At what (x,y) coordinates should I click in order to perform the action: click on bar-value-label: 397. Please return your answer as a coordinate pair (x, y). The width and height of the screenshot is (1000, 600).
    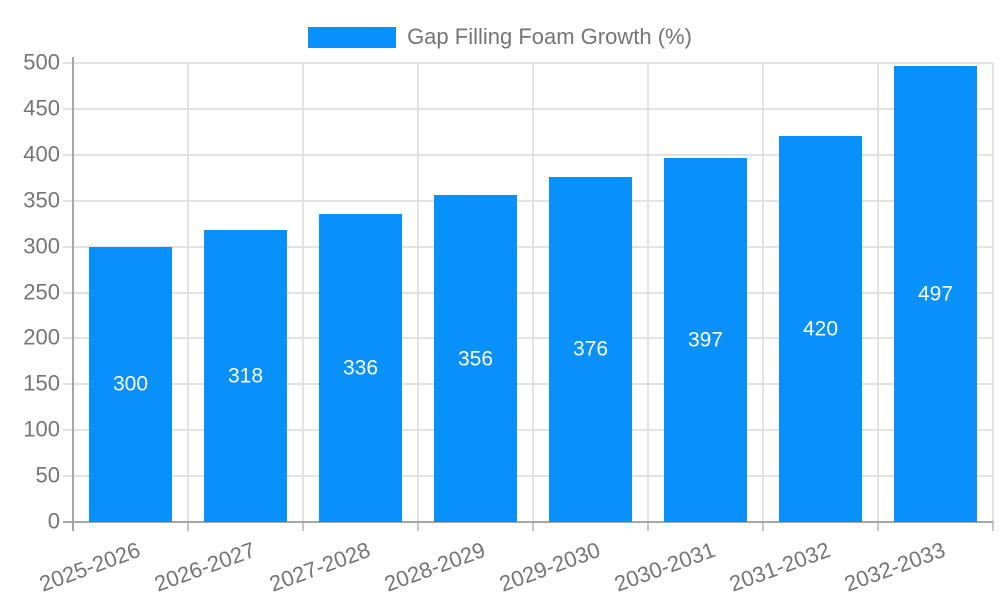
    Looking at the image, I should click on (705, 340).